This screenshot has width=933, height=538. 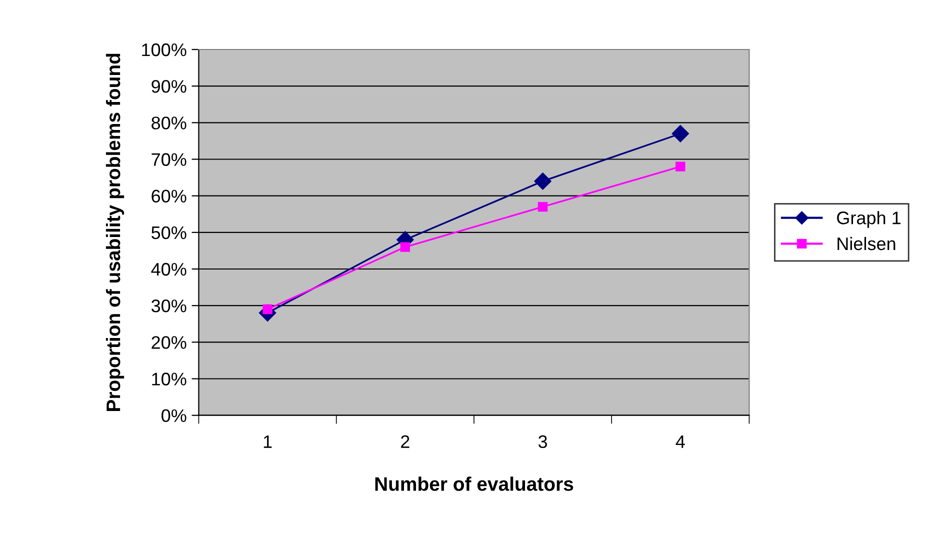 I want to click on y-tick-label: 100%, so click(x=164, y=49).